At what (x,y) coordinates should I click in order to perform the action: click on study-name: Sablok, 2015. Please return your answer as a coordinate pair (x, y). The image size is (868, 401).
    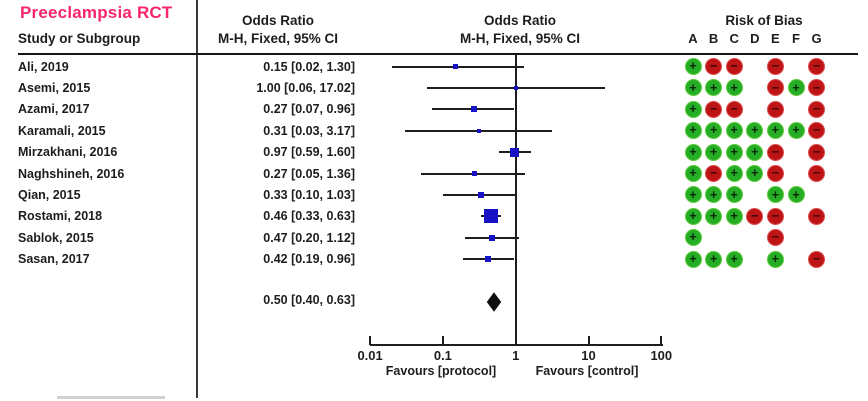
    Looking at the image, I should click on (56, 237).